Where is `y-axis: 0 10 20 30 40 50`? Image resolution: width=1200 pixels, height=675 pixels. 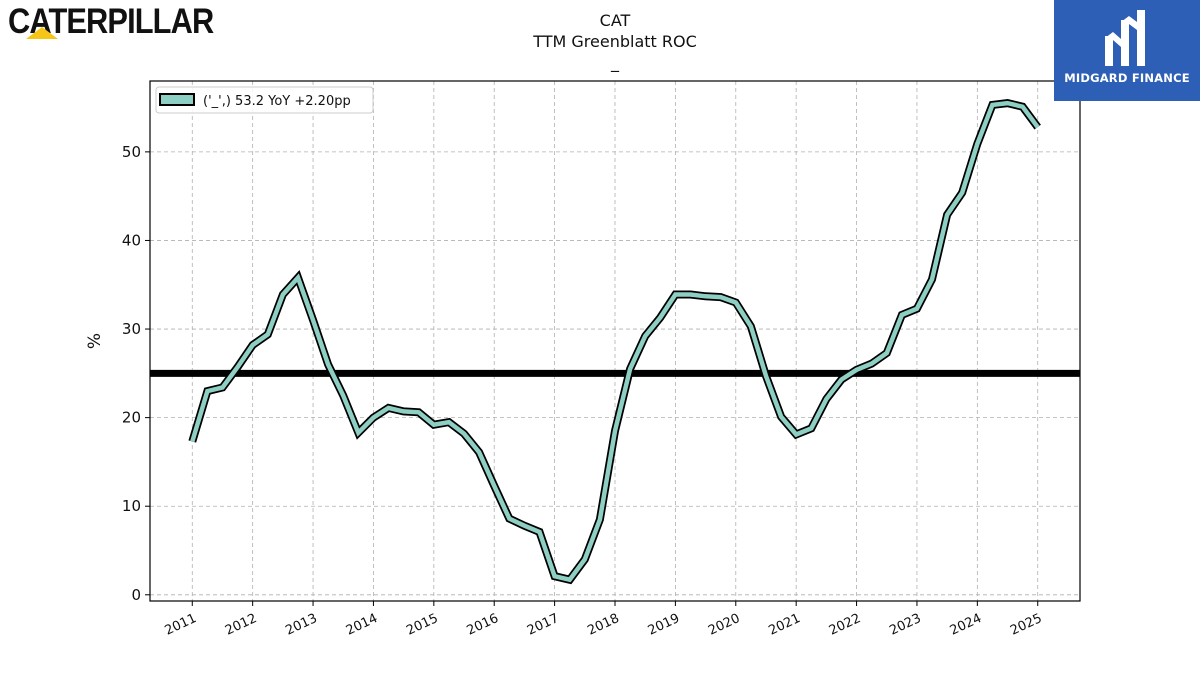 y-axis: 0 10 20 30 40 50 is located at coordinates (136, 373).